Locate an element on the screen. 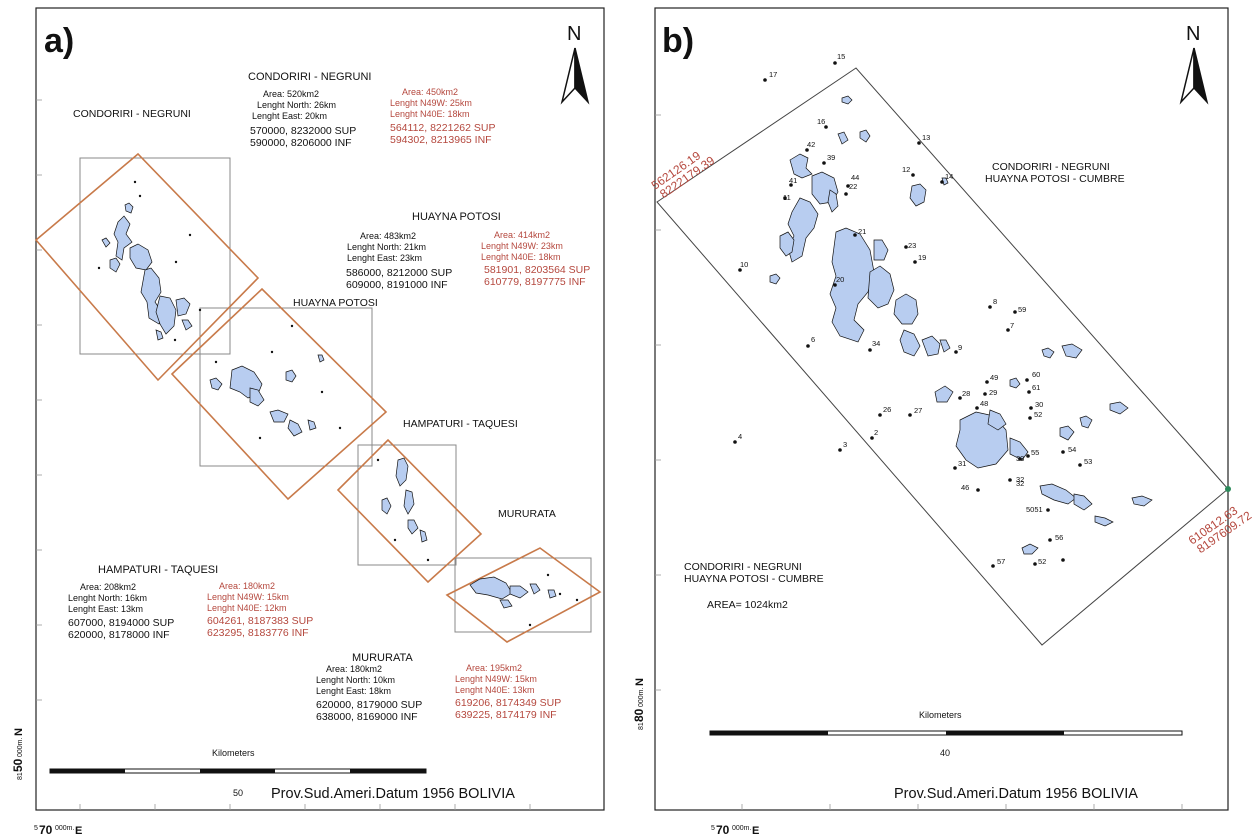 The image size is (1252, 837). corner-marker is located at coordinates (1228, 489).